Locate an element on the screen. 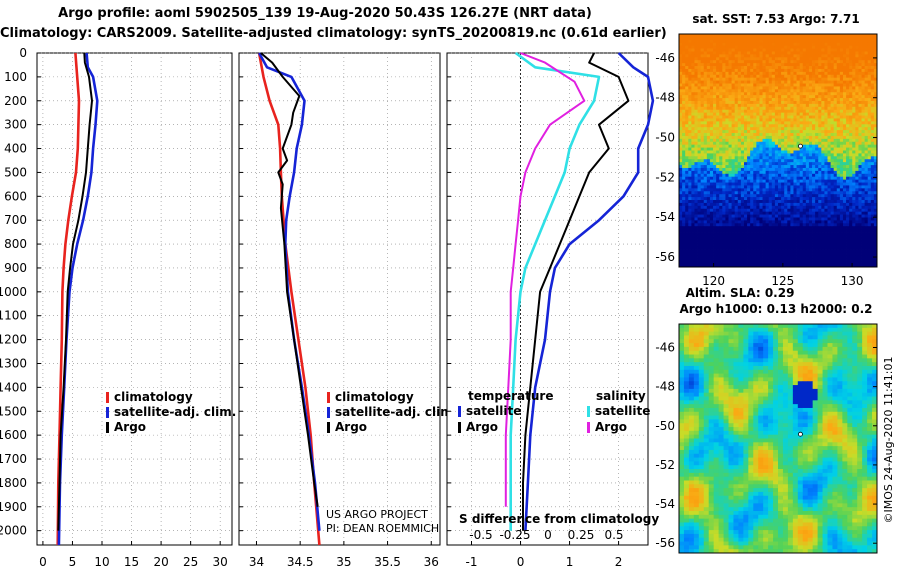 The height and width of the screenshot is (580, 900). x-tick-label: 1 is located at coordinates (570, 562).